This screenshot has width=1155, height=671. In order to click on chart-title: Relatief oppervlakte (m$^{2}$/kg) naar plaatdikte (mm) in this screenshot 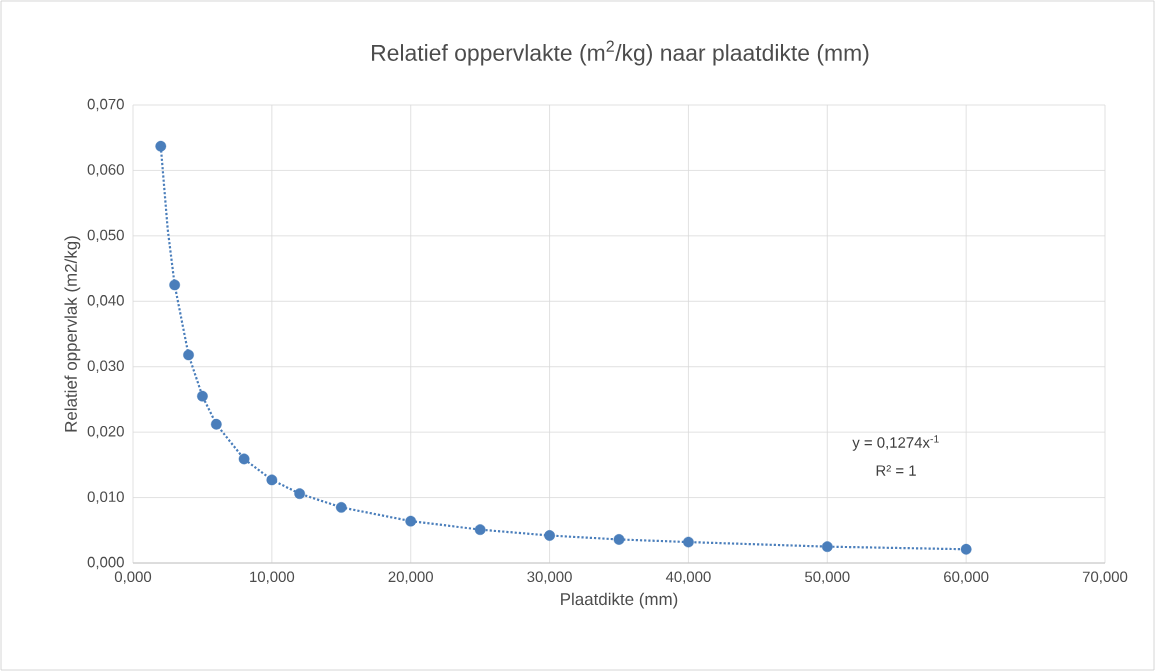, I will do `click(620, 53)`.